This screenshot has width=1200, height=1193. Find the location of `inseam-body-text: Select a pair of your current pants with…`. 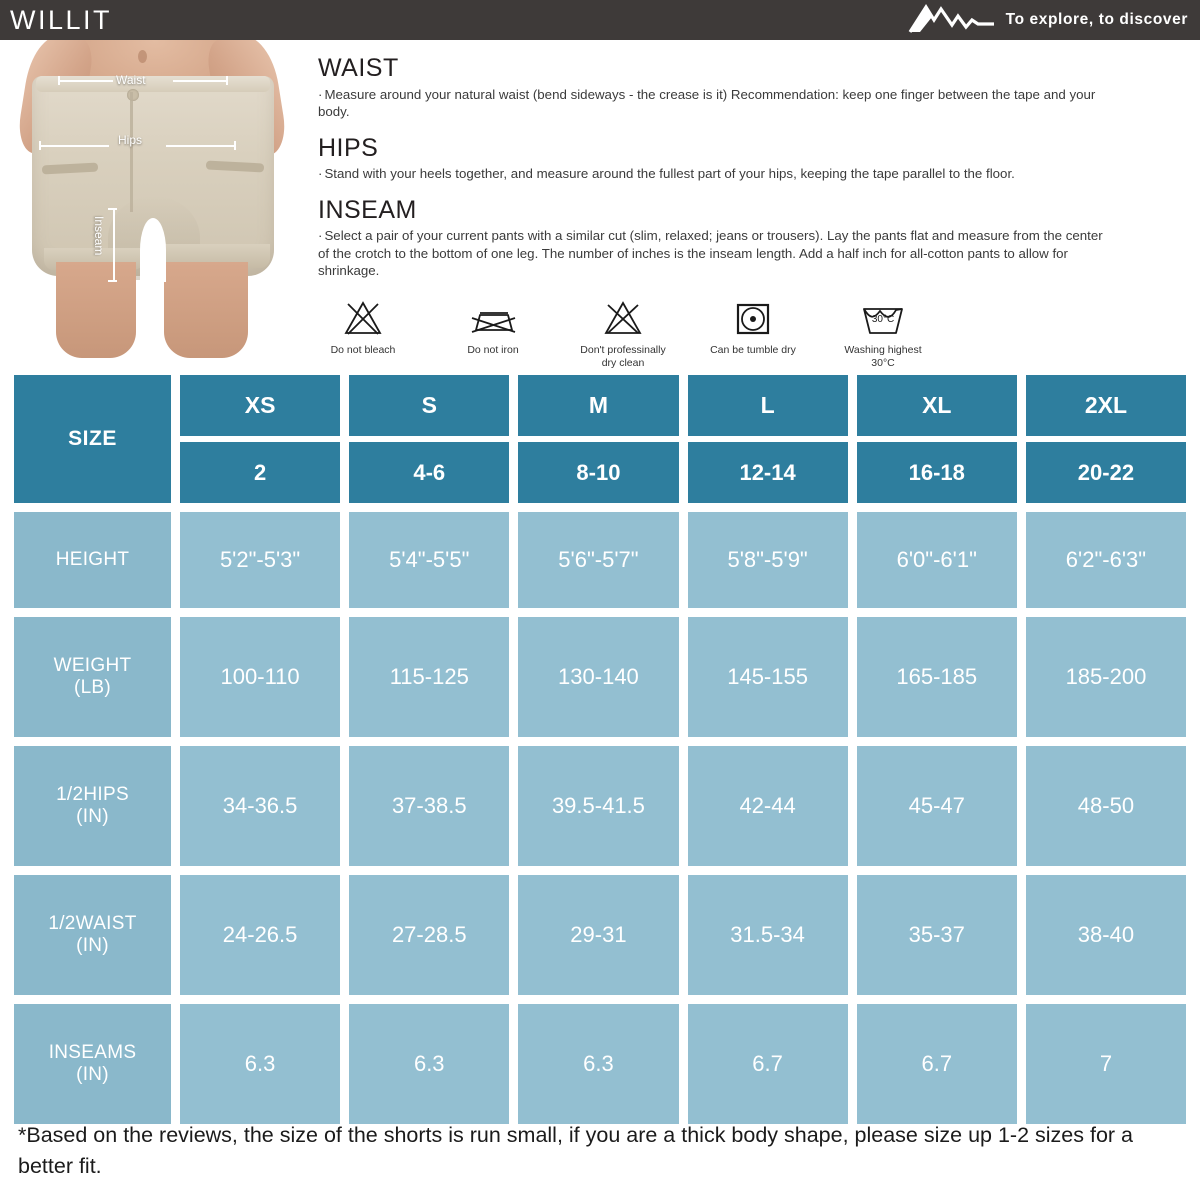

inseam-body-text: Select a pair of your current pants with… is located at coordinates (710, 253).